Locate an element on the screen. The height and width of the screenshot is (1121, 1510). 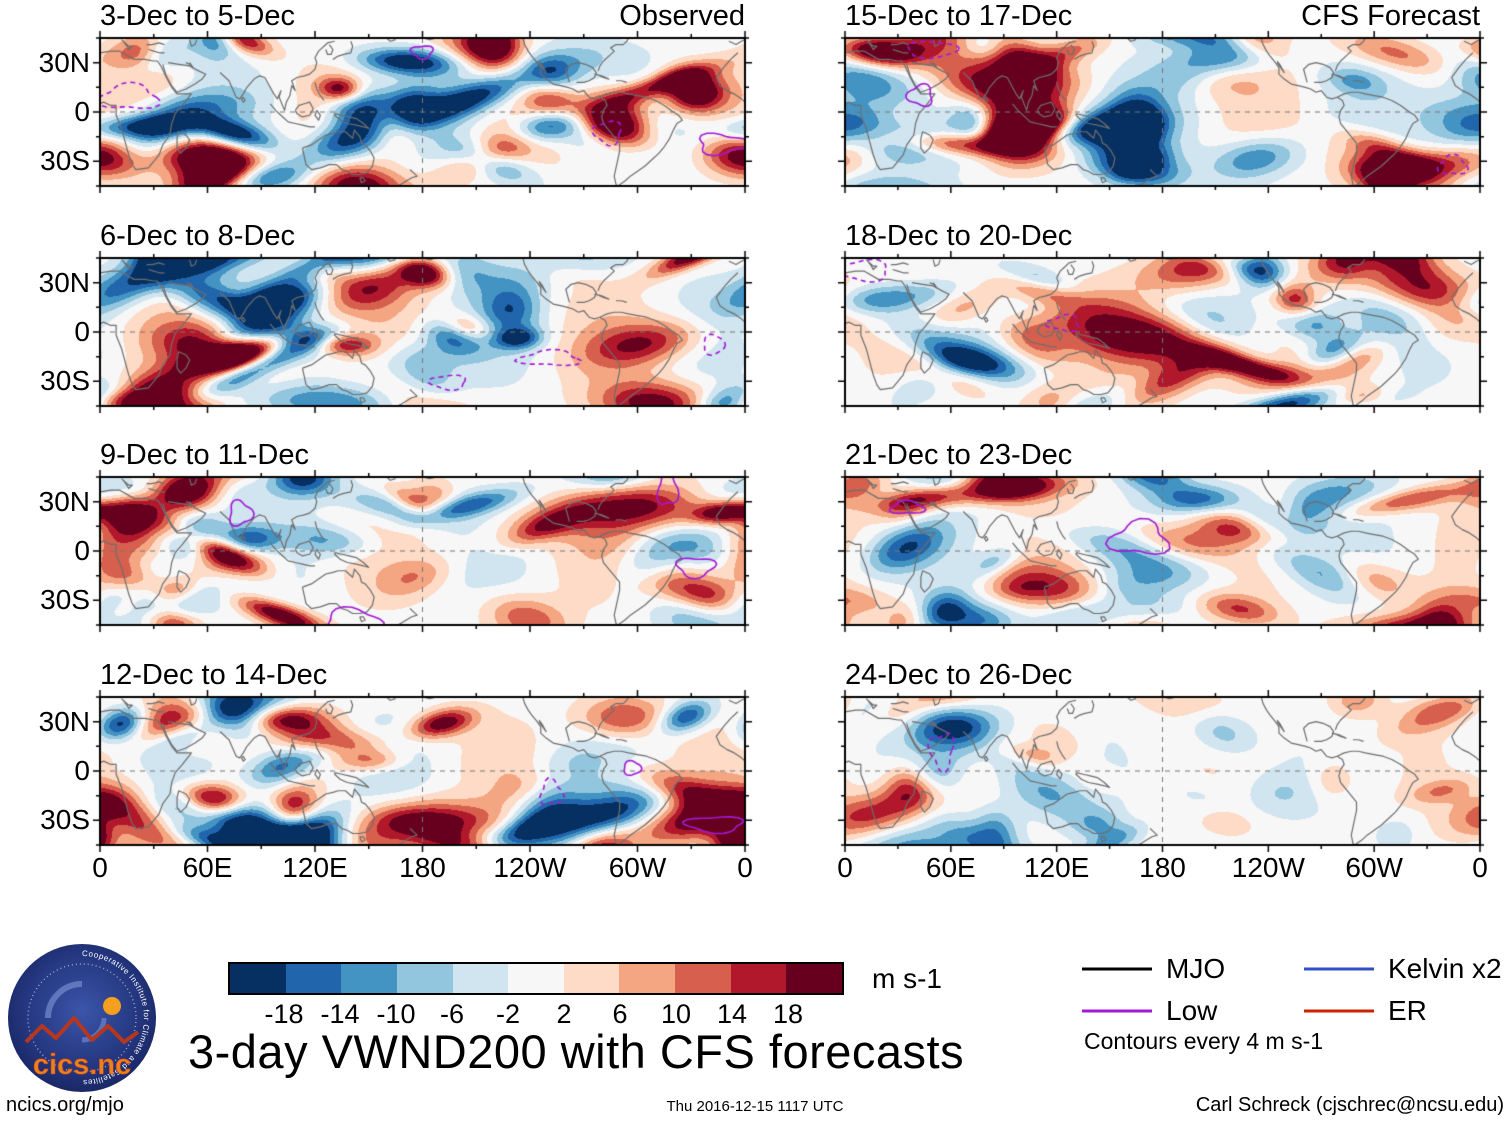
map-panel: 9-Dec to 11-Dec 30N 0 30S is located at coordinates (399, 539).